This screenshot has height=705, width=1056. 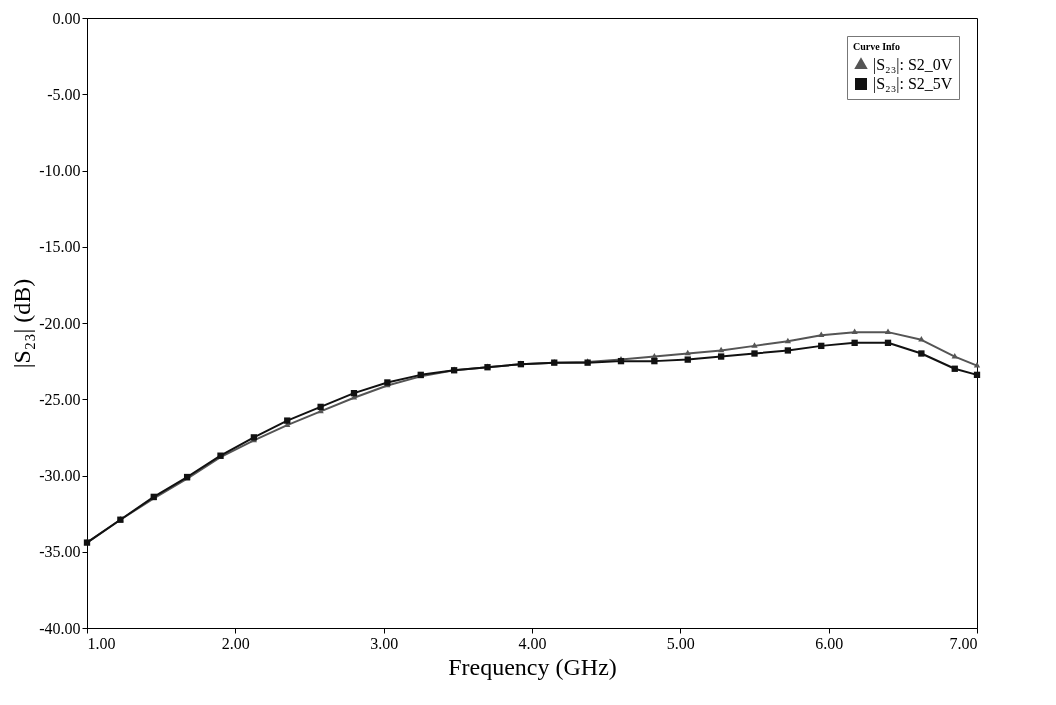 I want to click on y-tick-label: -25.00, so click(x=60, y=399).